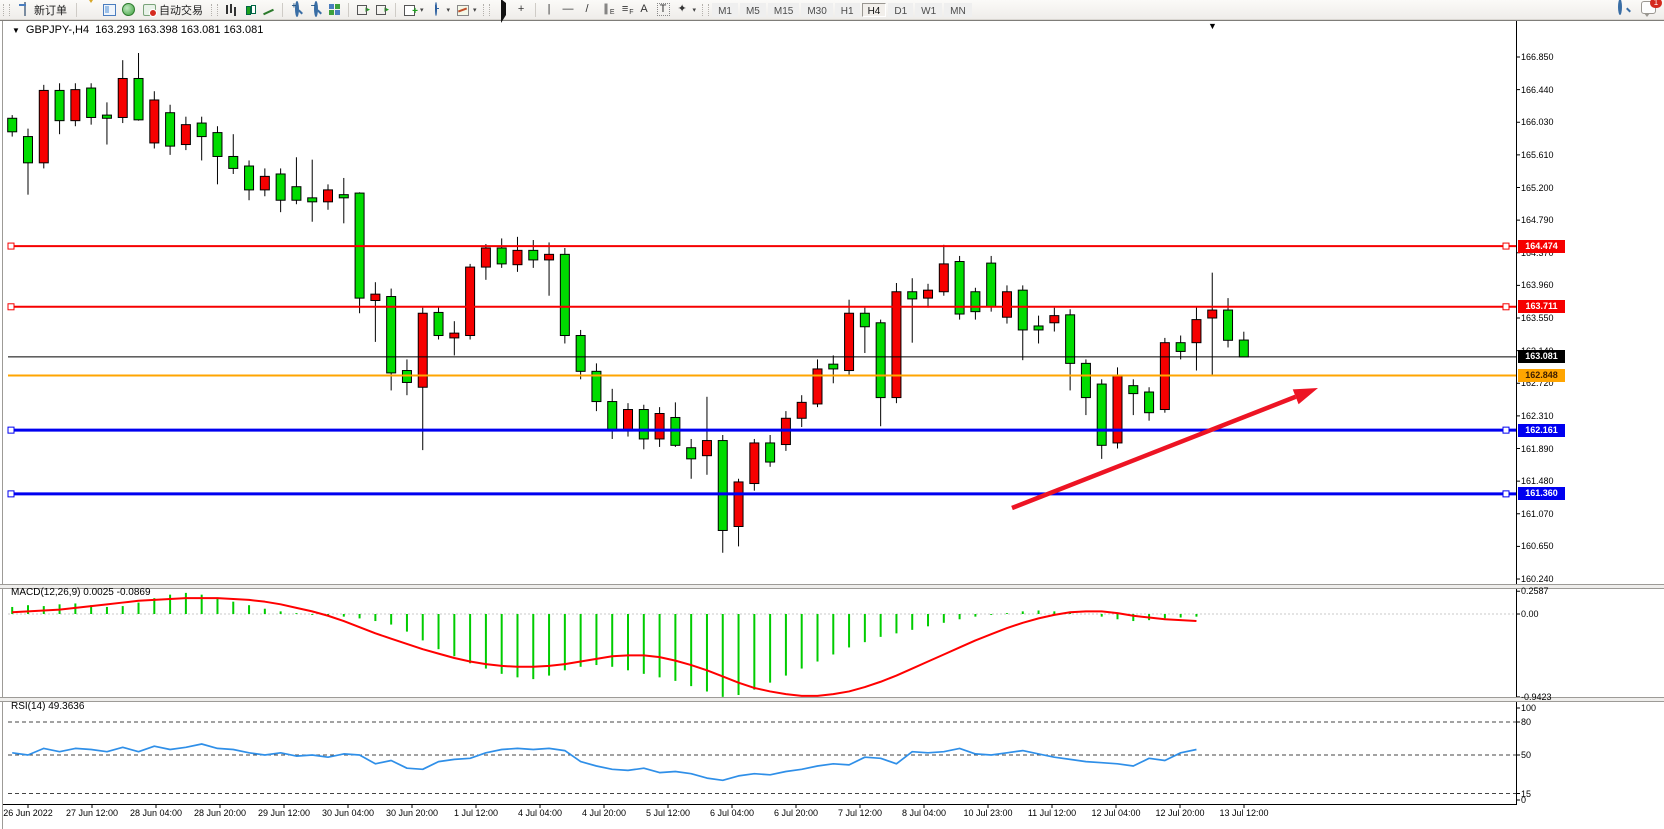  I want to click on trendline-button: /, so click(587, 10).